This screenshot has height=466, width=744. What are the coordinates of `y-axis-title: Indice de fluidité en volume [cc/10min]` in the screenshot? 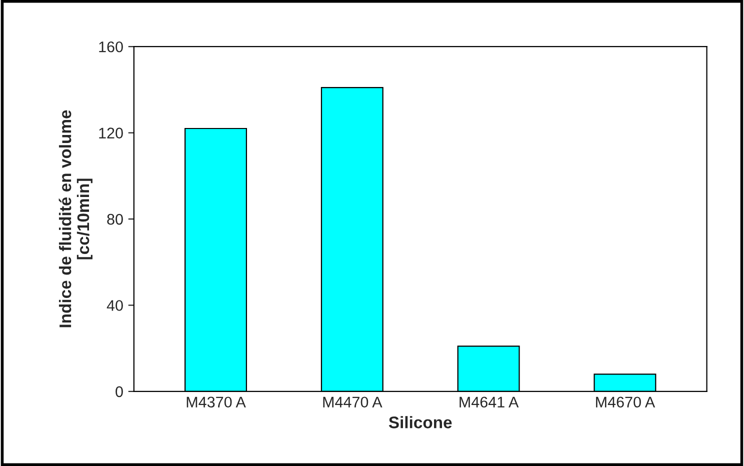 It's located at (75, 219).